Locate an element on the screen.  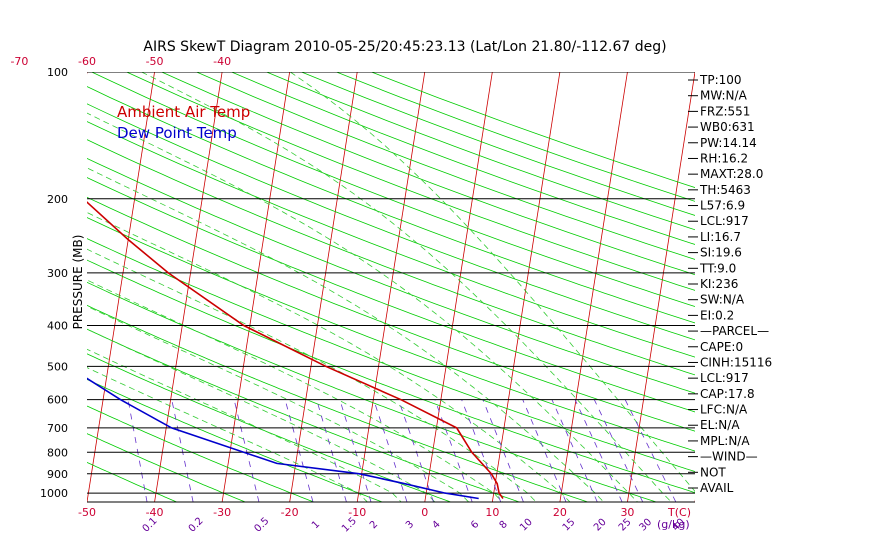
mixing-ratio-tick-label: 3 is located at coordinates (410, 525).